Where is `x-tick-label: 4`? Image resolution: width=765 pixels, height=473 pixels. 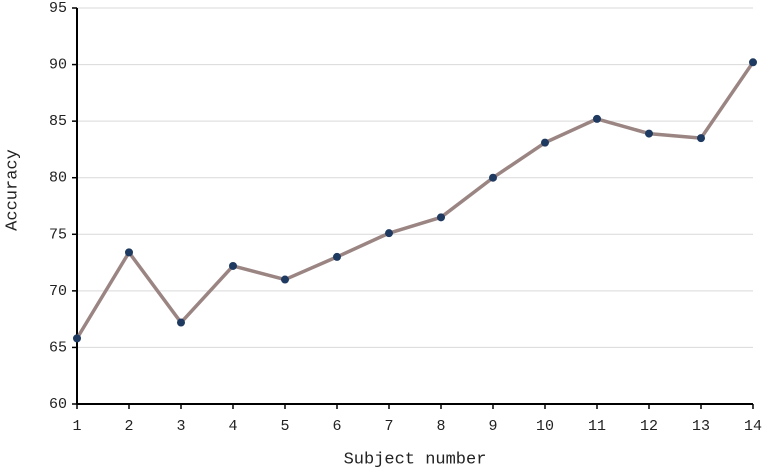
x-tick-label: 4 is located at coordinates (232, 426).